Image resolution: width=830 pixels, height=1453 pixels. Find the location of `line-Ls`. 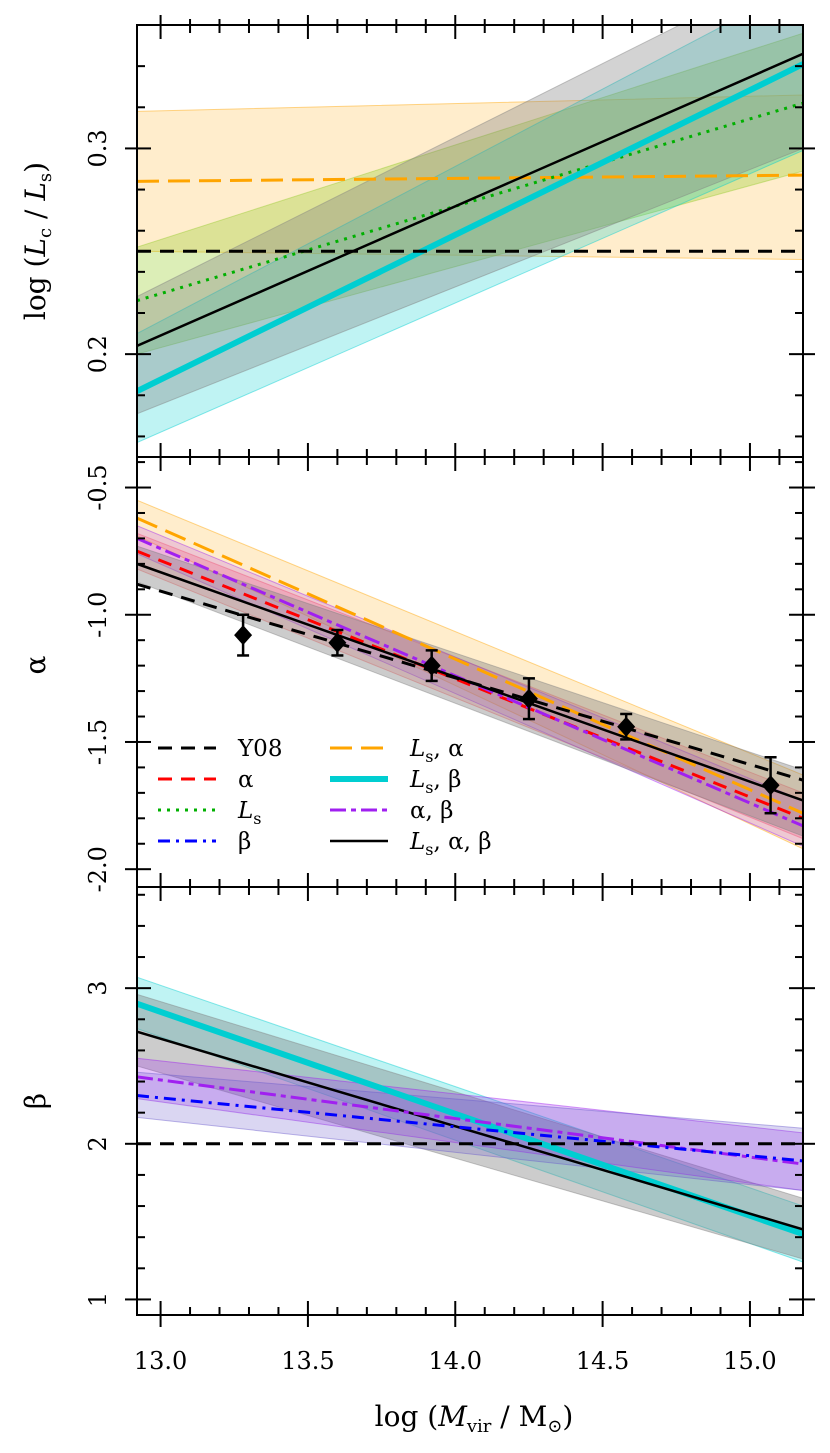

line-Ls is located at coordinates (470, 202).